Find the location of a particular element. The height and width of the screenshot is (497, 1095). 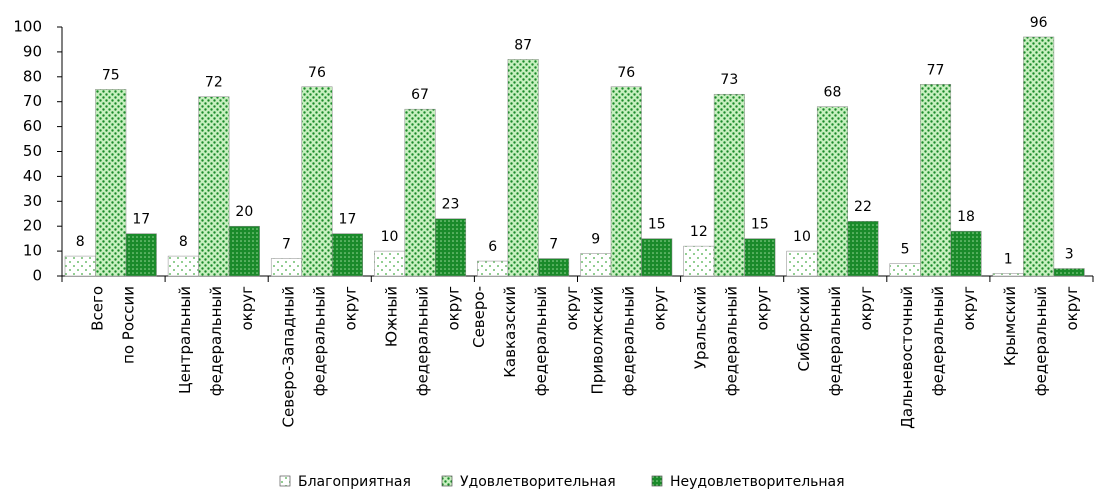

value-label: 5 is located at coordinates (905, 250).